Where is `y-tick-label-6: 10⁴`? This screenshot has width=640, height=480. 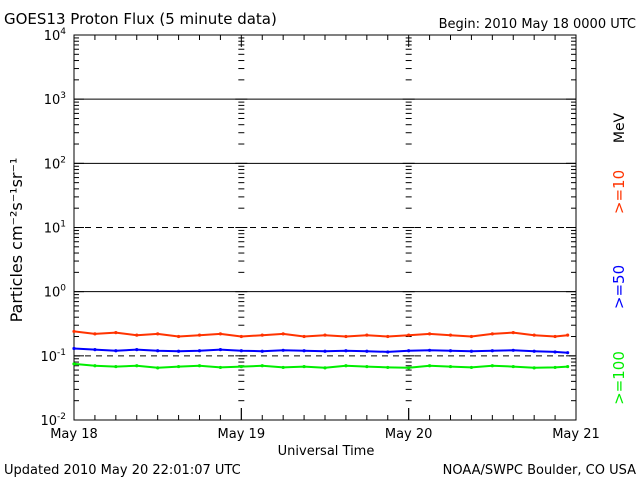 y-tick-label-6: 10⁴ is located at coordinates (55, 35).